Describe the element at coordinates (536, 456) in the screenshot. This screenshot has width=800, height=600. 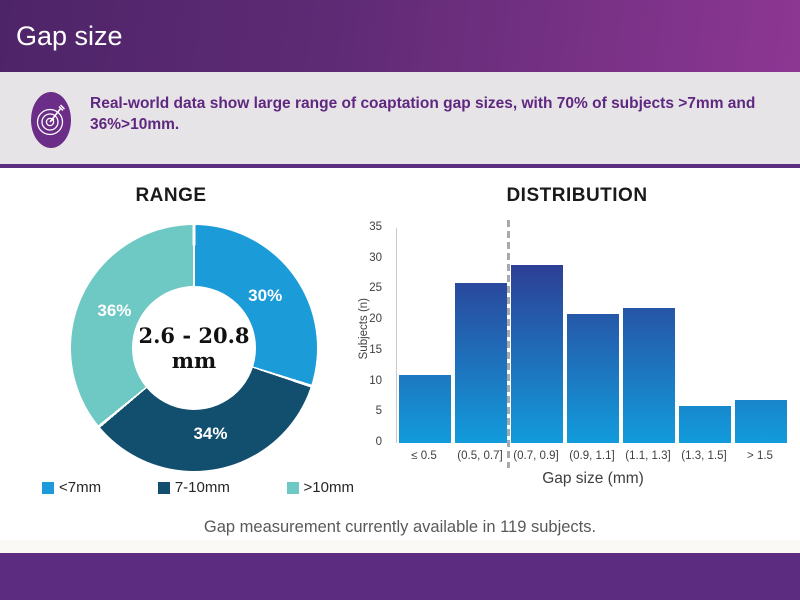
I see `x-tick-label: (0.7, 0.9]` at that location.